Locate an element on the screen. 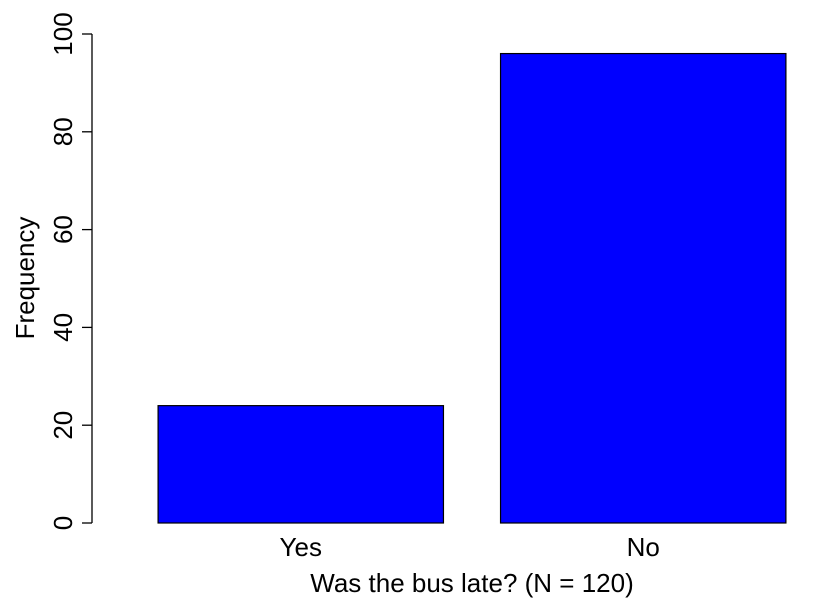 The height and width of the screenshot is (600, 824). y-tick-label: 40 is located at coordinates (63, 327).